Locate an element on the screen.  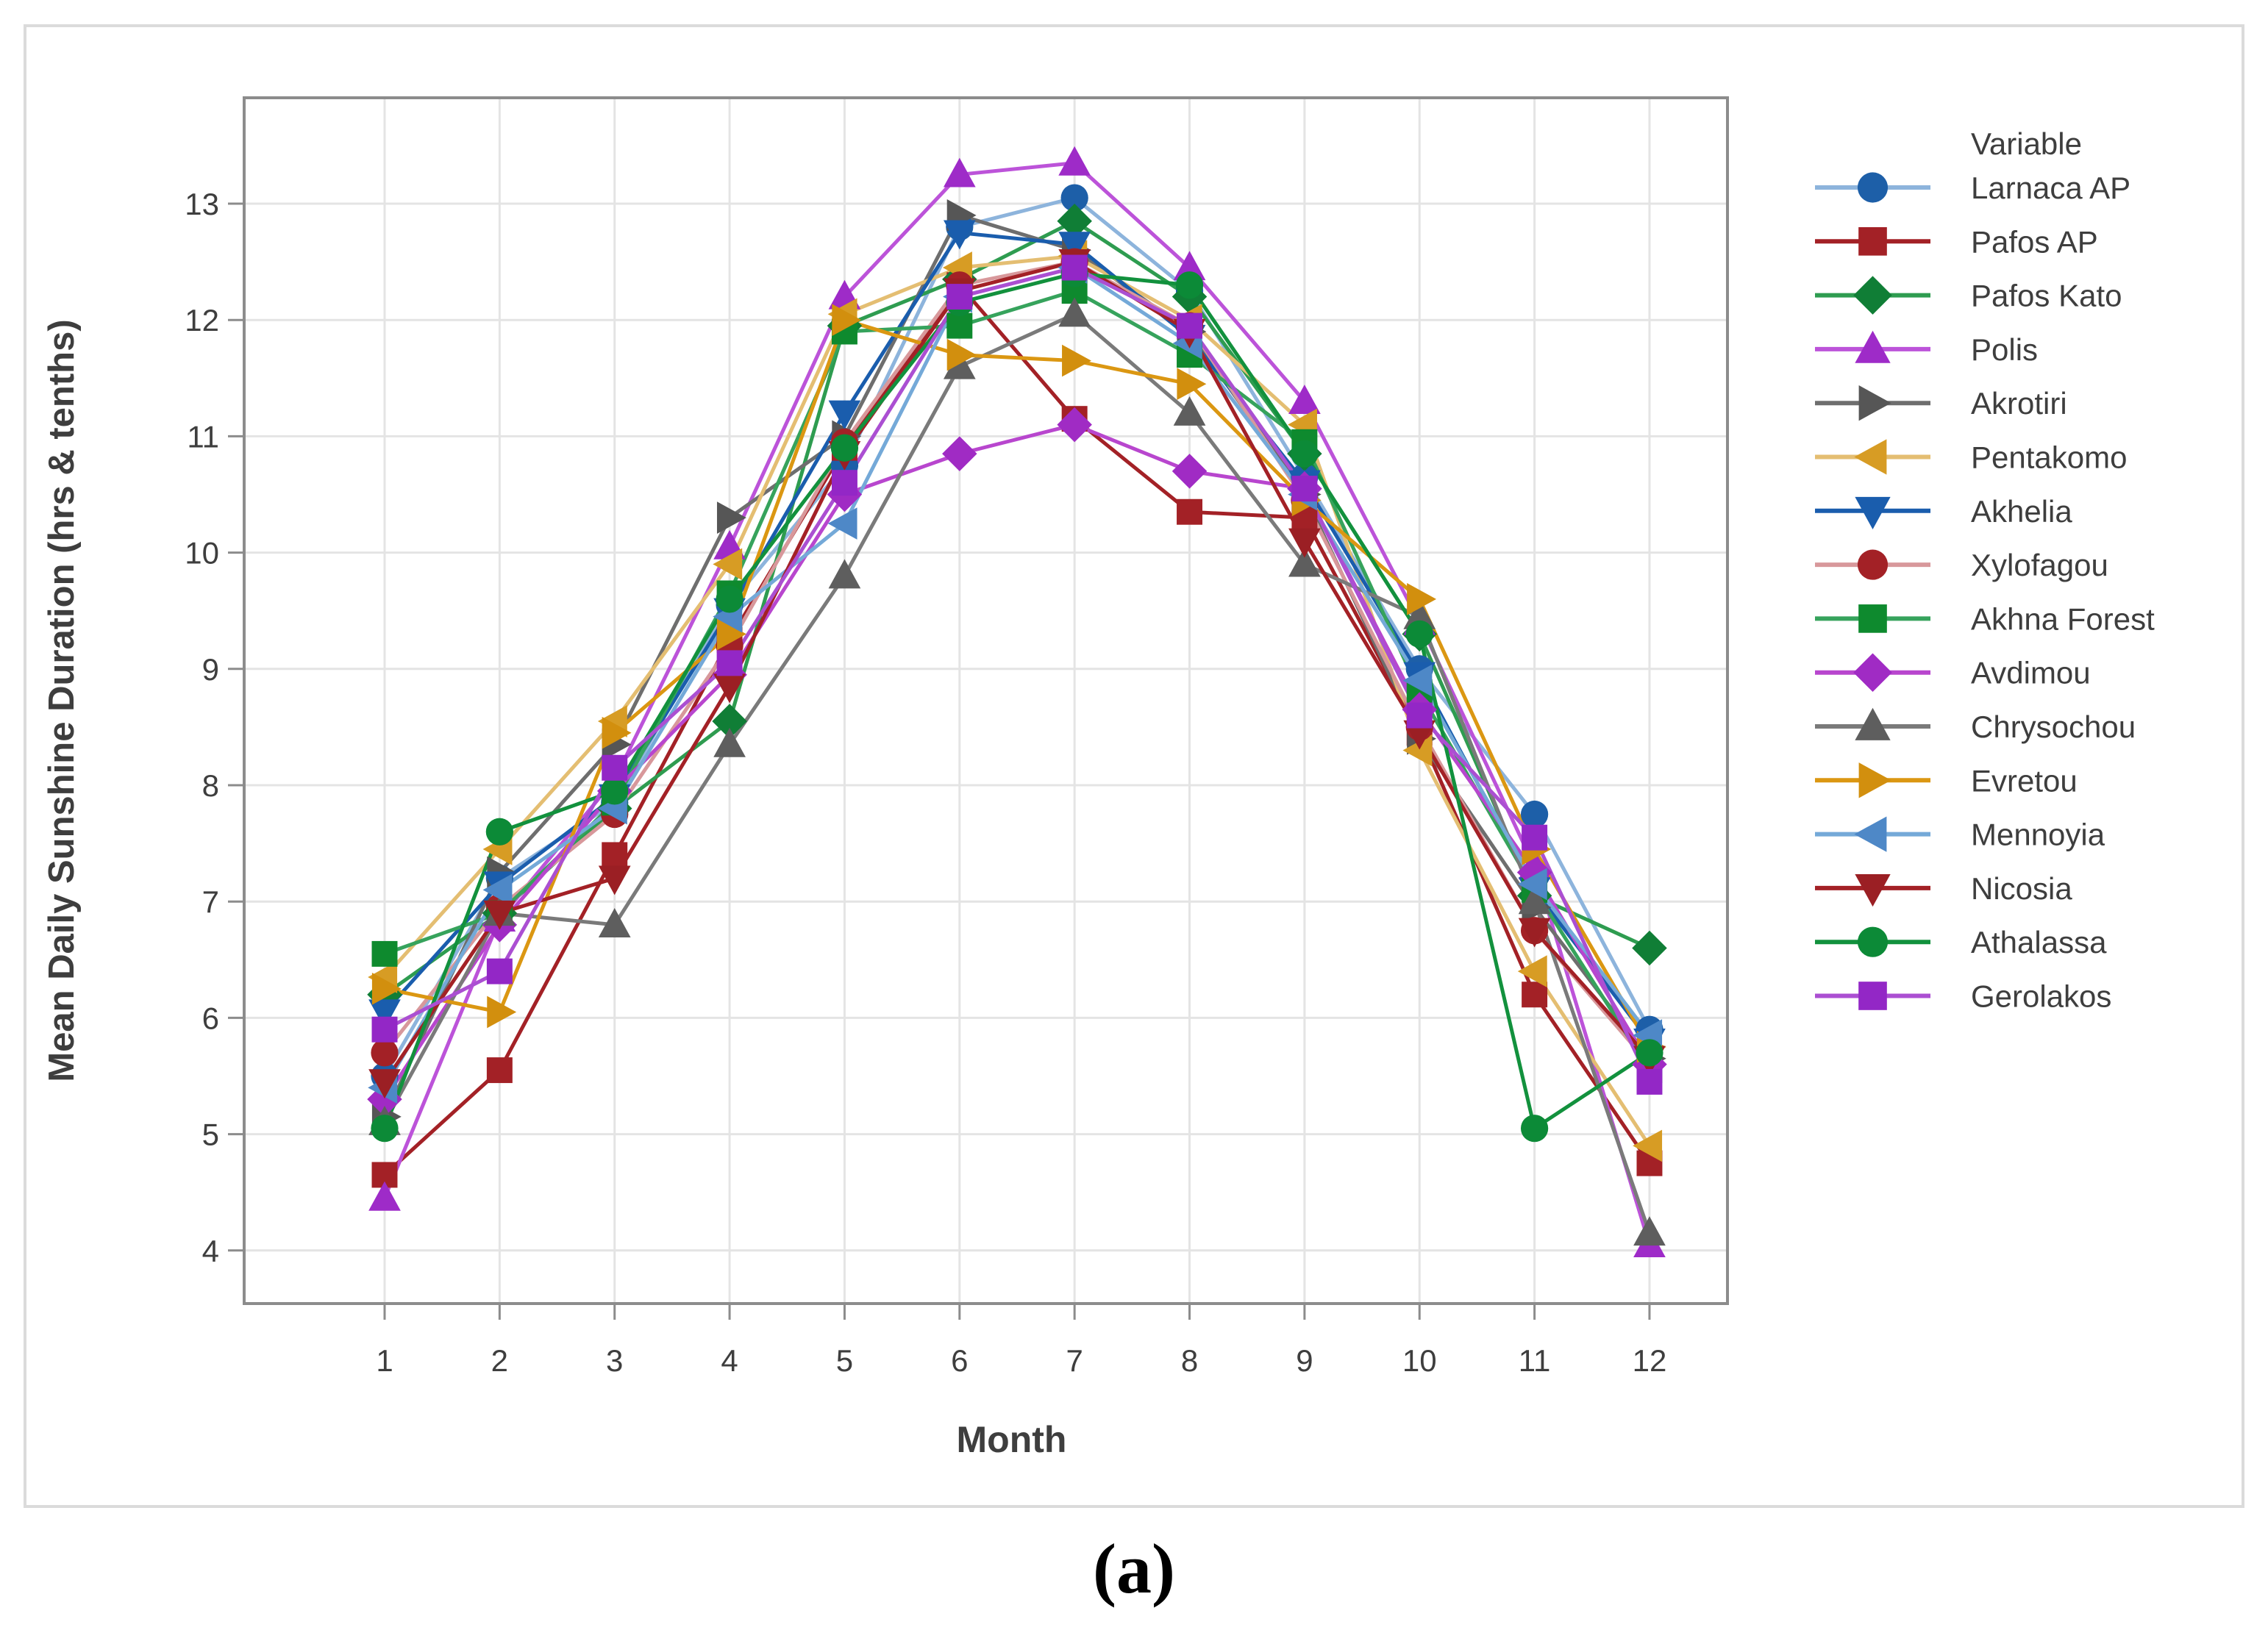
data-point-larnaca-ap is located at coordinates (1074, 198).